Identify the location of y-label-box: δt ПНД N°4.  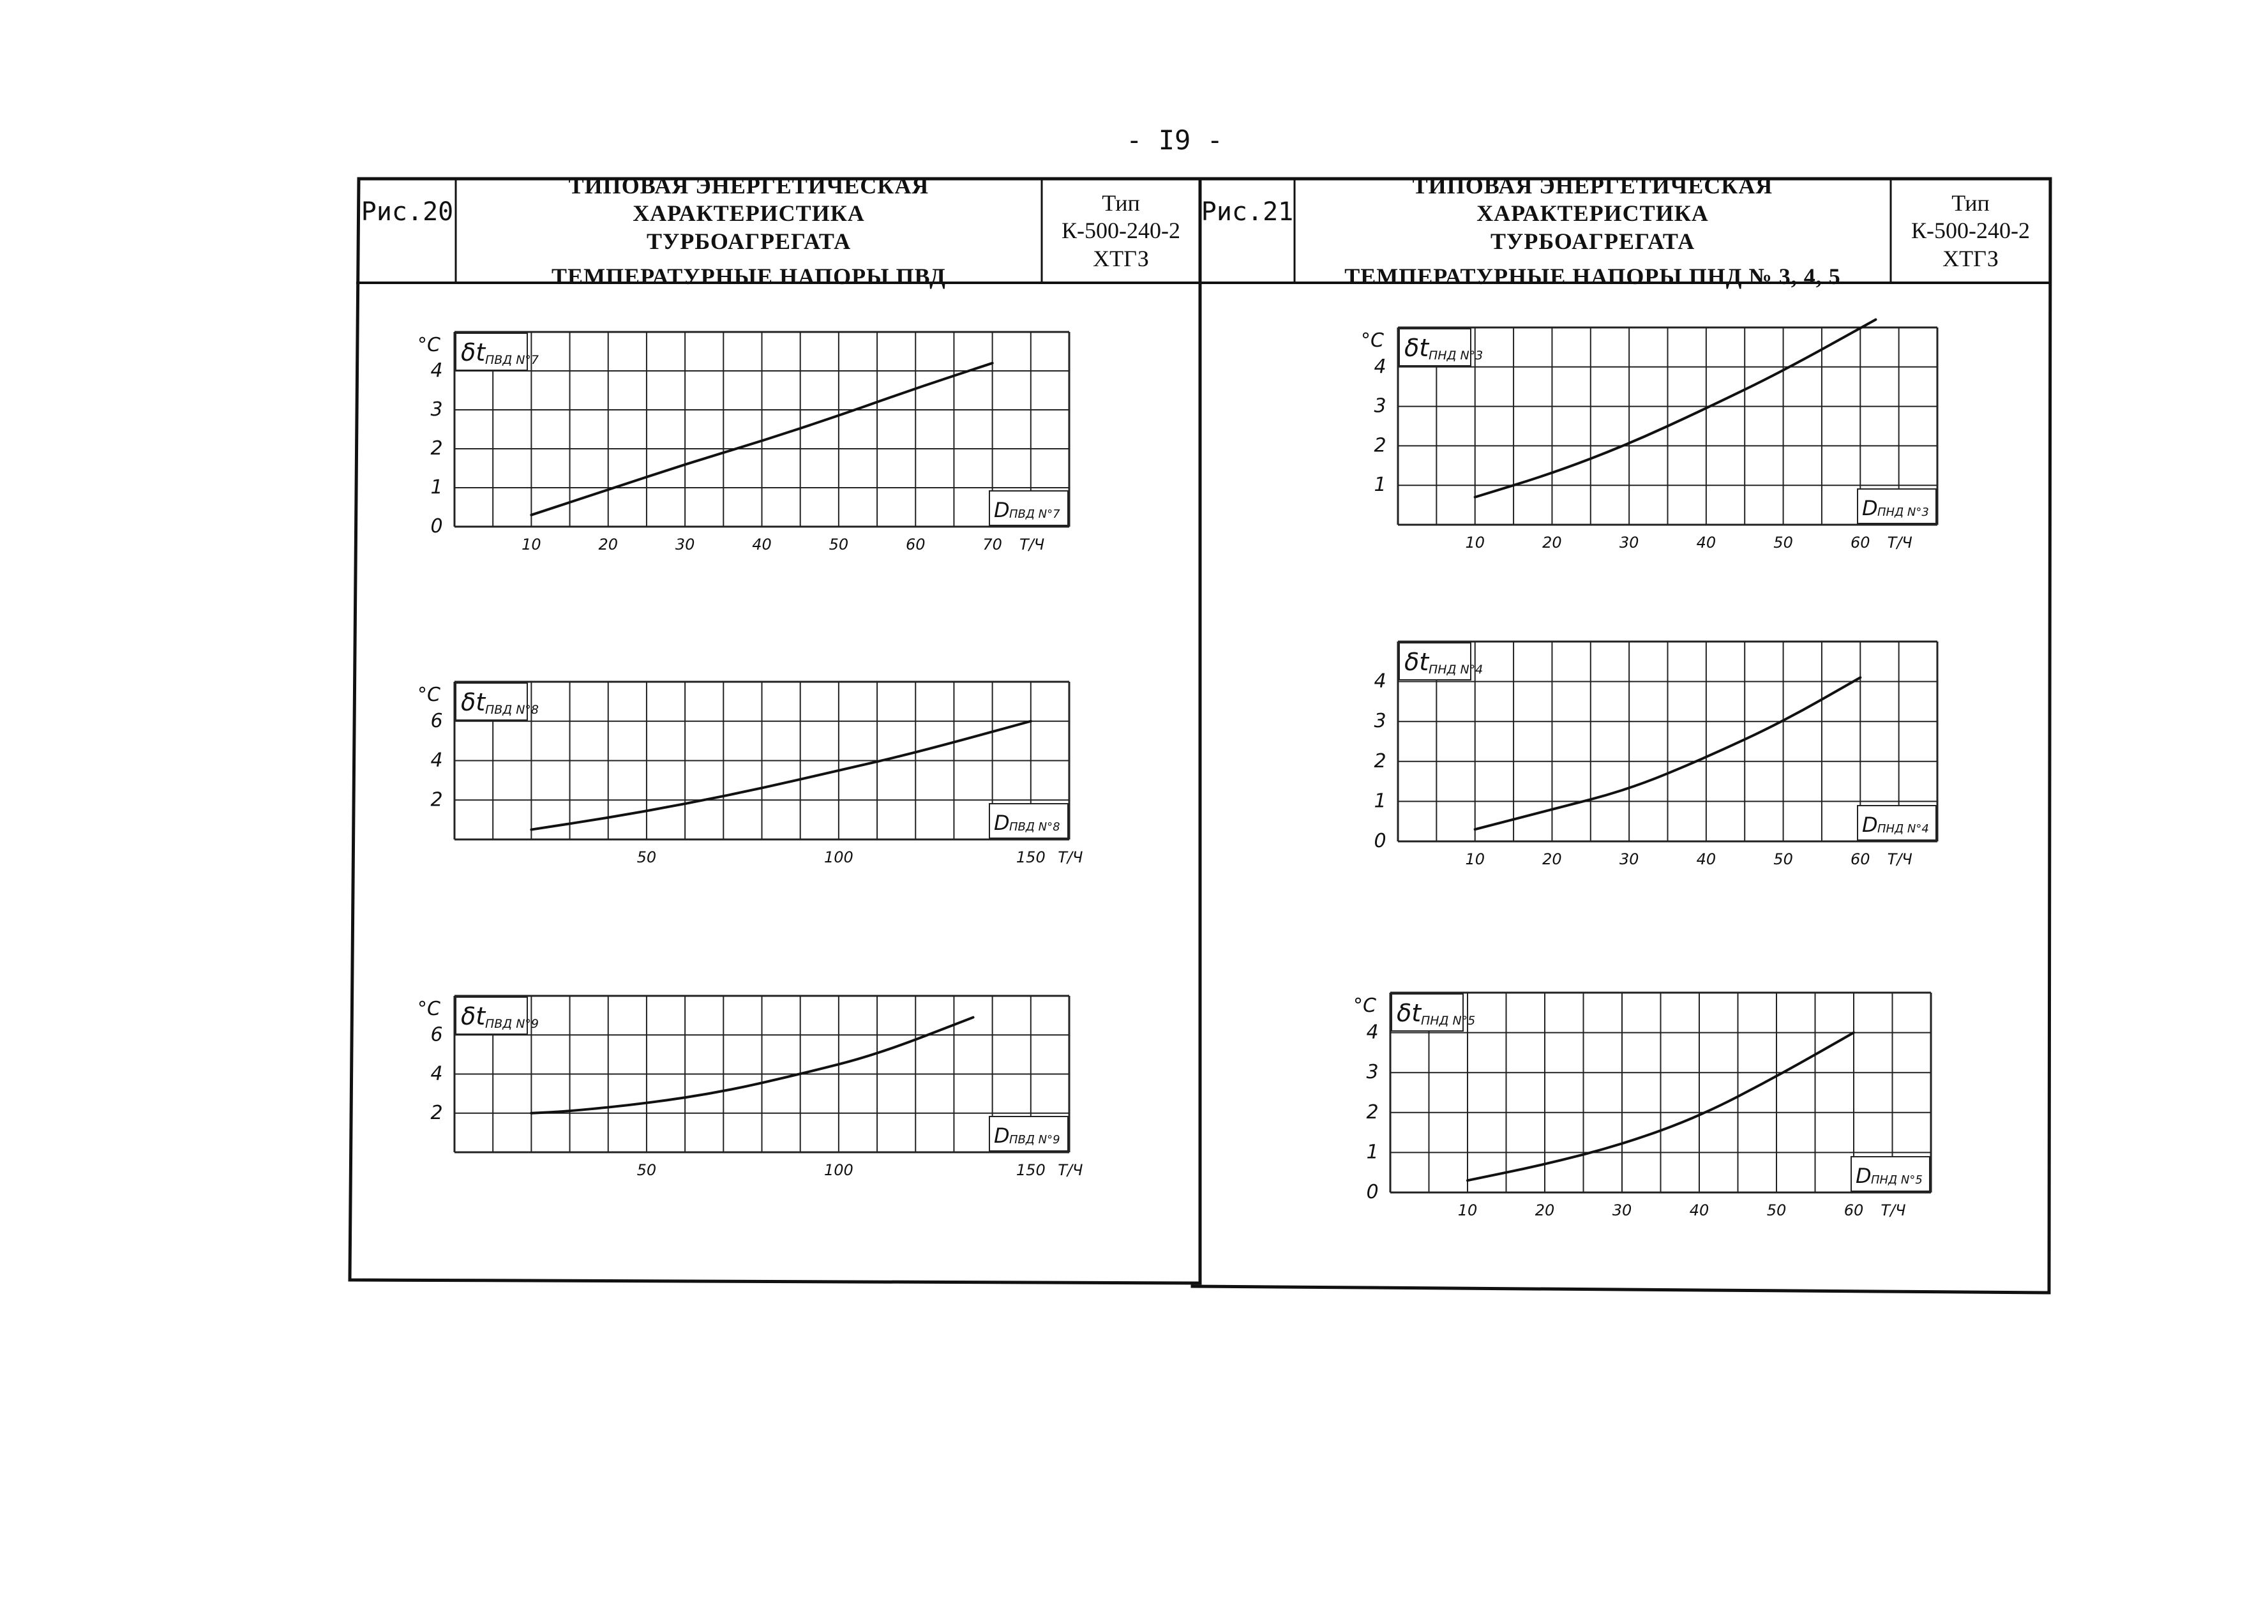
(1441, 661).